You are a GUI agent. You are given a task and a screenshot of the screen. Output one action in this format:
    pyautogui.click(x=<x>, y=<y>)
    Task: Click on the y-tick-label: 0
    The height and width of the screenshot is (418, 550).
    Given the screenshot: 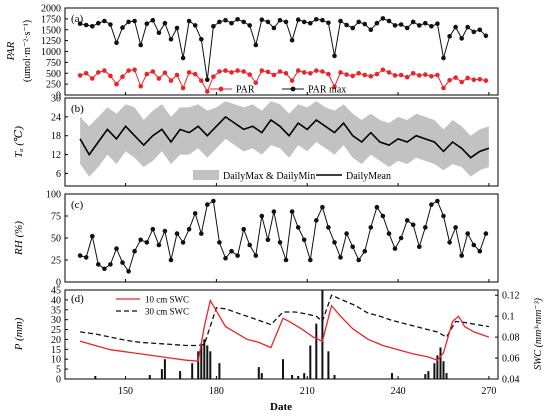 What is the action you would take?
    pyautogui.click(x=58, y=96)
    